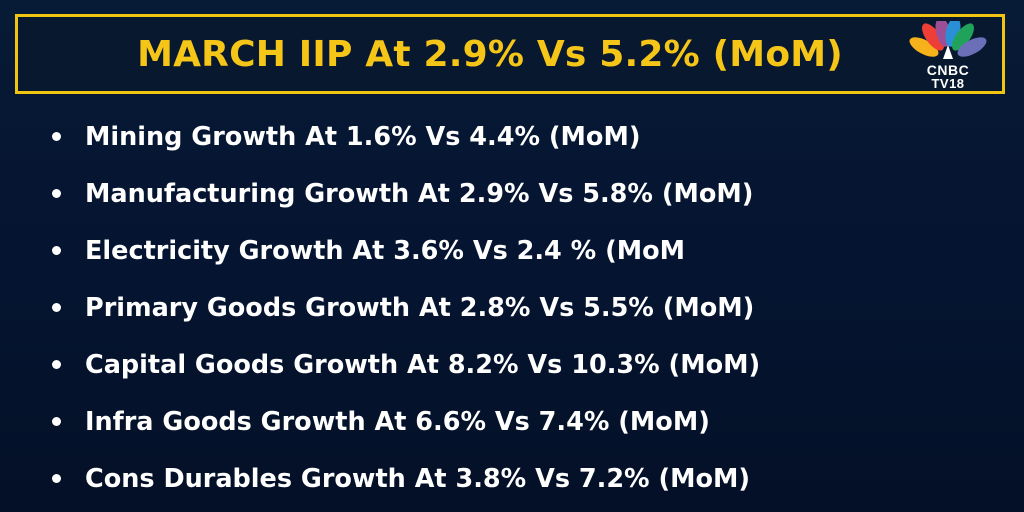 The width and height of the screenshot is (1024, 512). I want to click on list-item: Mining Growth At 1.6% Vs 4.4% (MoM), so click(406, 136).